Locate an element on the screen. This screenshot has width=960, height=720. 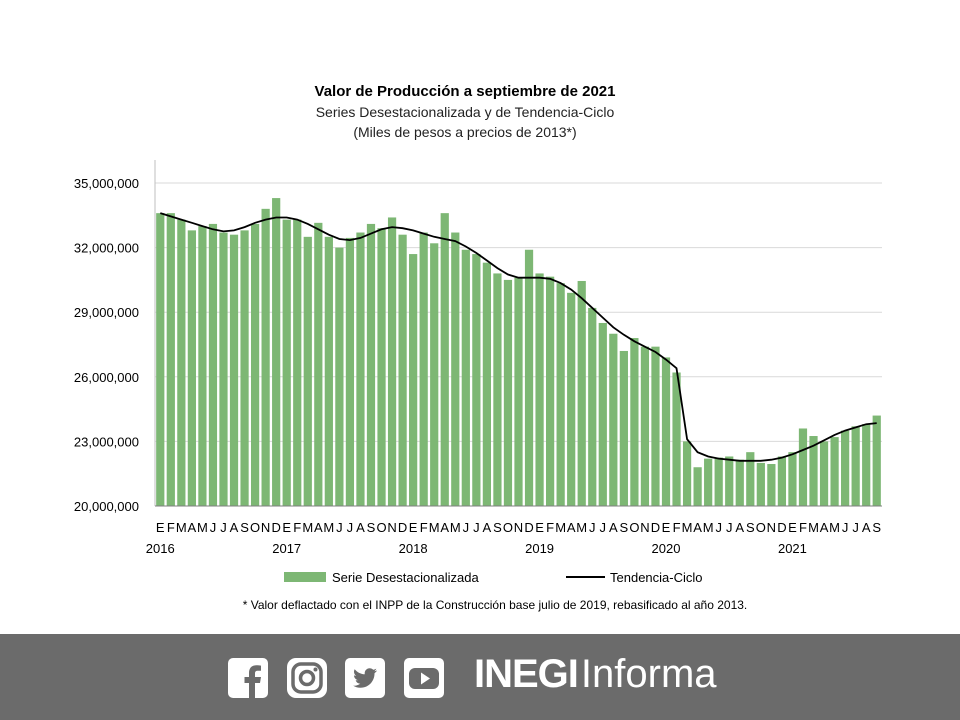
y-tick-label: 20,000,000 is located at coordinates (106, 506).